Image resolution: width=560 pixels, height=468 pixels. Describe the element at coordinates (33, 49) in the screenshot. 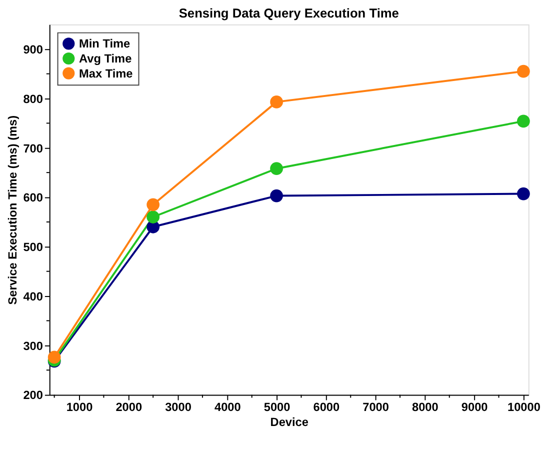

I see `y-tick-label: 900` at that location.